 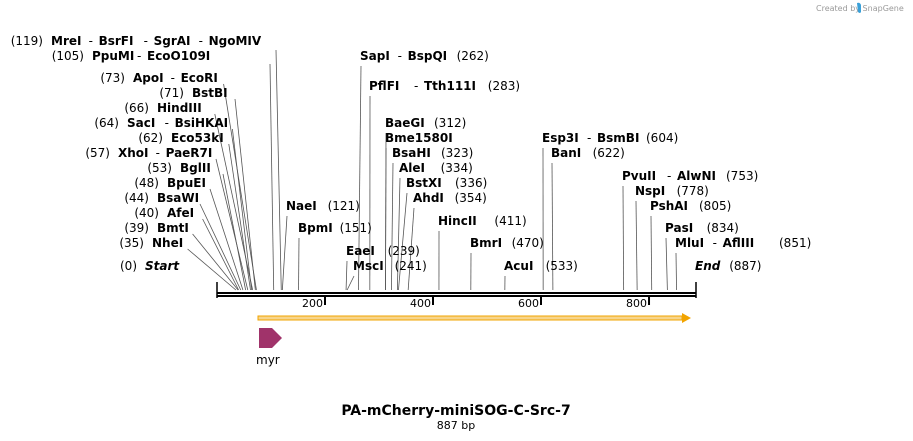 What do you see at coordinates (162, 266) in the screenshot?
I see `enzyme-name: Start` at bounding box center [162, 266].